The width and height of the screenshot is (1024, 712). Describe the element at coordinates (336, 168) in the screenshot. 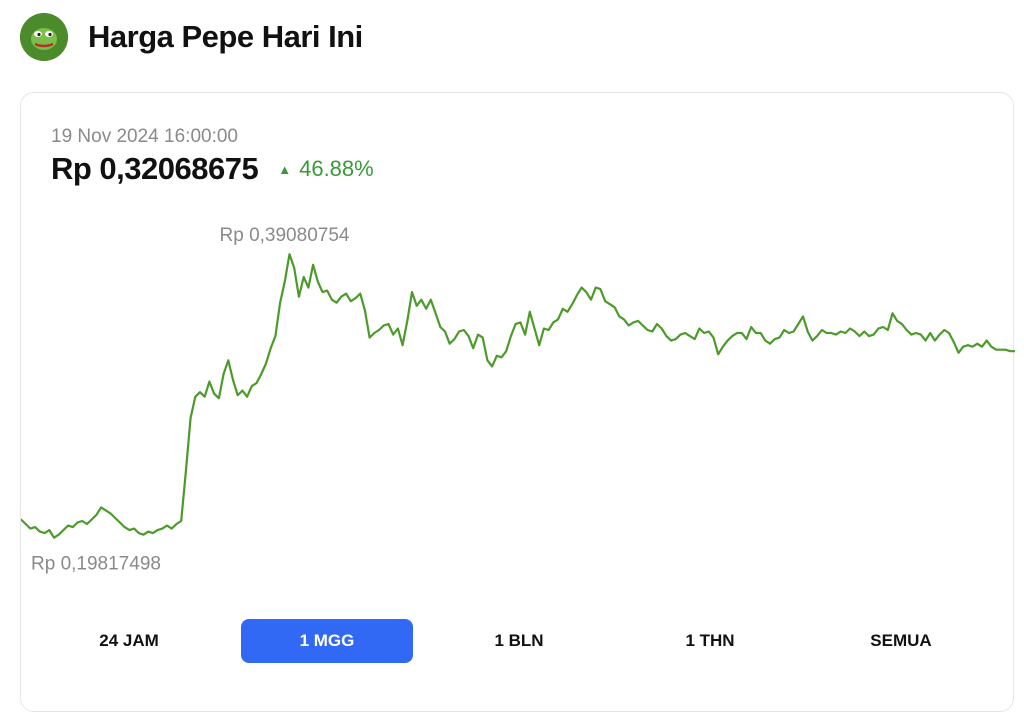

I see `price-change-percent: 46.88%` at that location.